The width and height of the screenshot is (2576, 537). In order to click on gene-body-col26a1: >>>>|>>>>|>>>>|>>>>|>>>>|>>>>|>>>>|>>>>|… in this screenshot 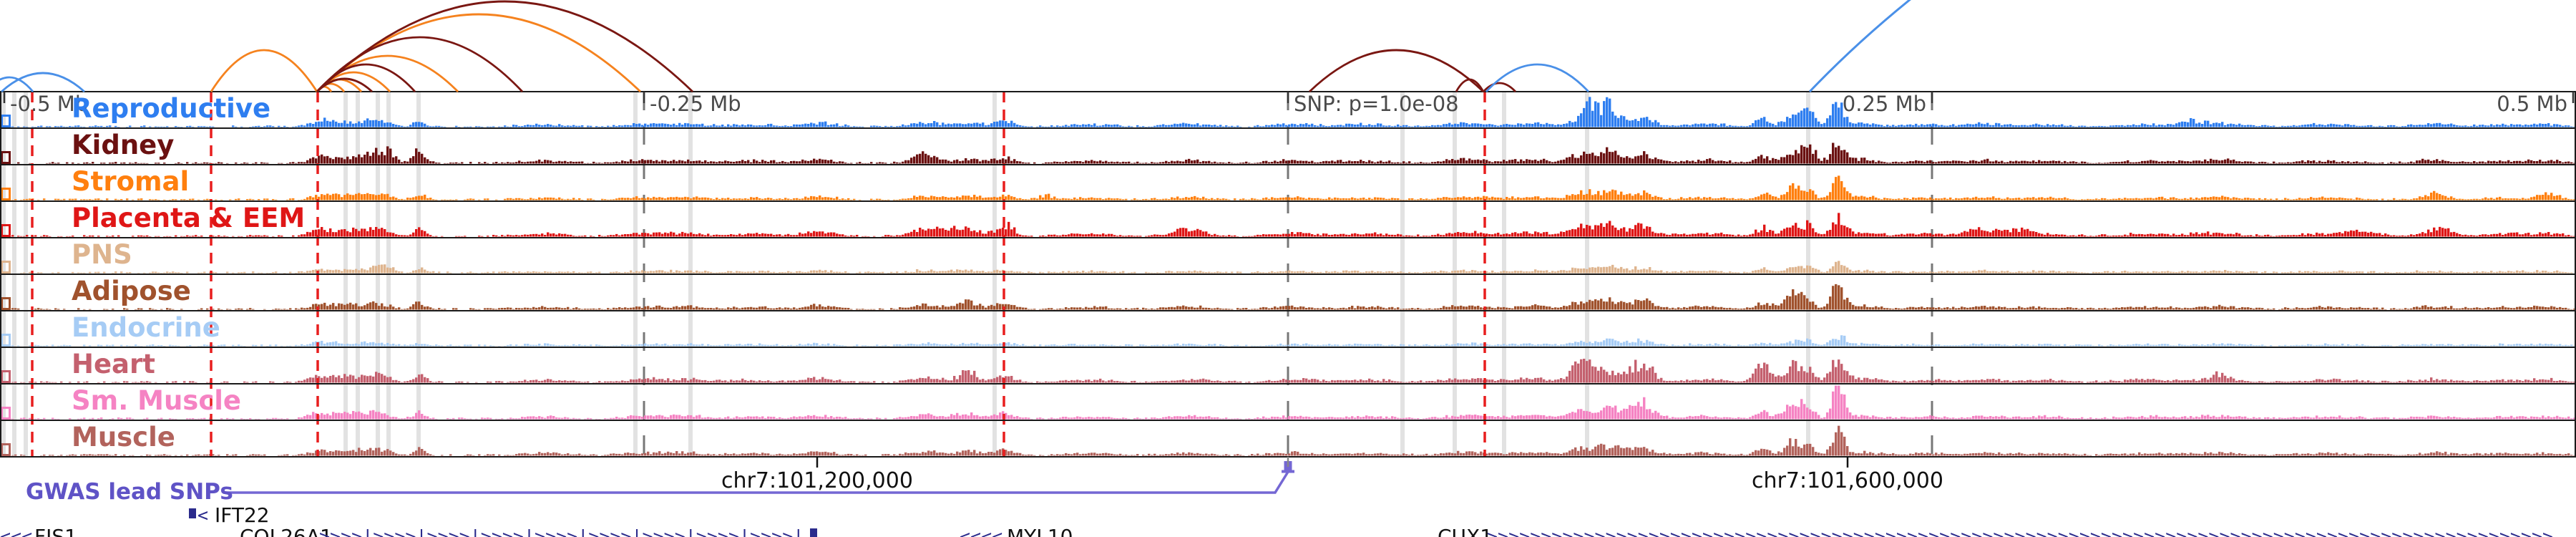, I will do `click(564, 532)`.